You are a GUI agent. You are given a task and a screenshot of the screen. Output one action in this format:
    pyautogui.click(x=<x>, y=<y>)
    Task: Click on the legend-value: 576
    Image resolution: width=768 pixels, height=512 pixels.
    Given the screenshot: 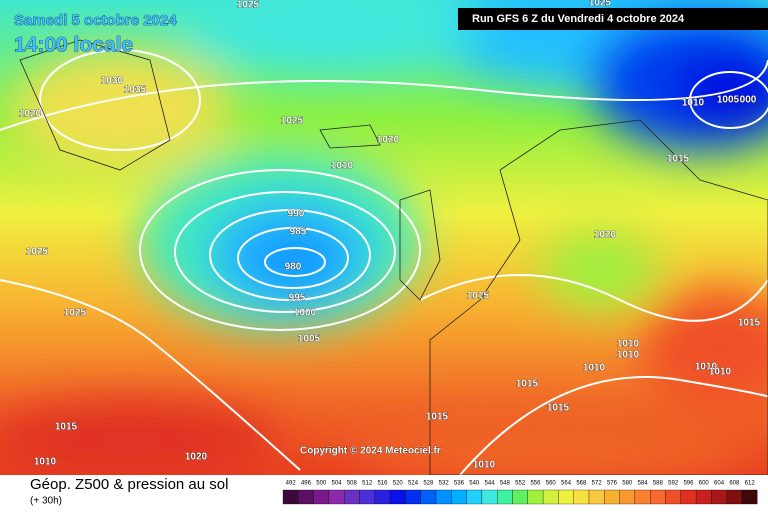 What is the action you would take?
    pyautogui.click(x=612, y=484)
    